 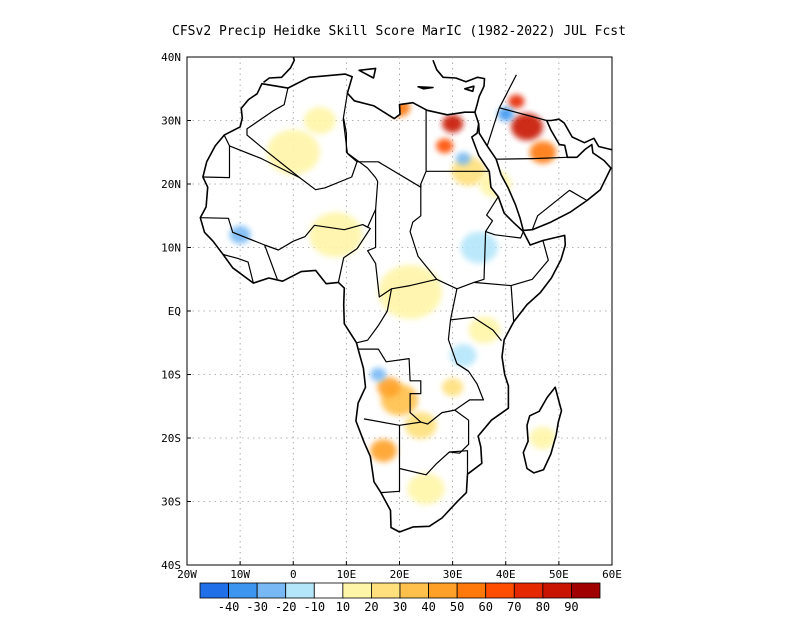 What do you see at coordinates (514, 607) in the screenshot?
I see `colorbar-label: 70` at bounding box center [514, 607].